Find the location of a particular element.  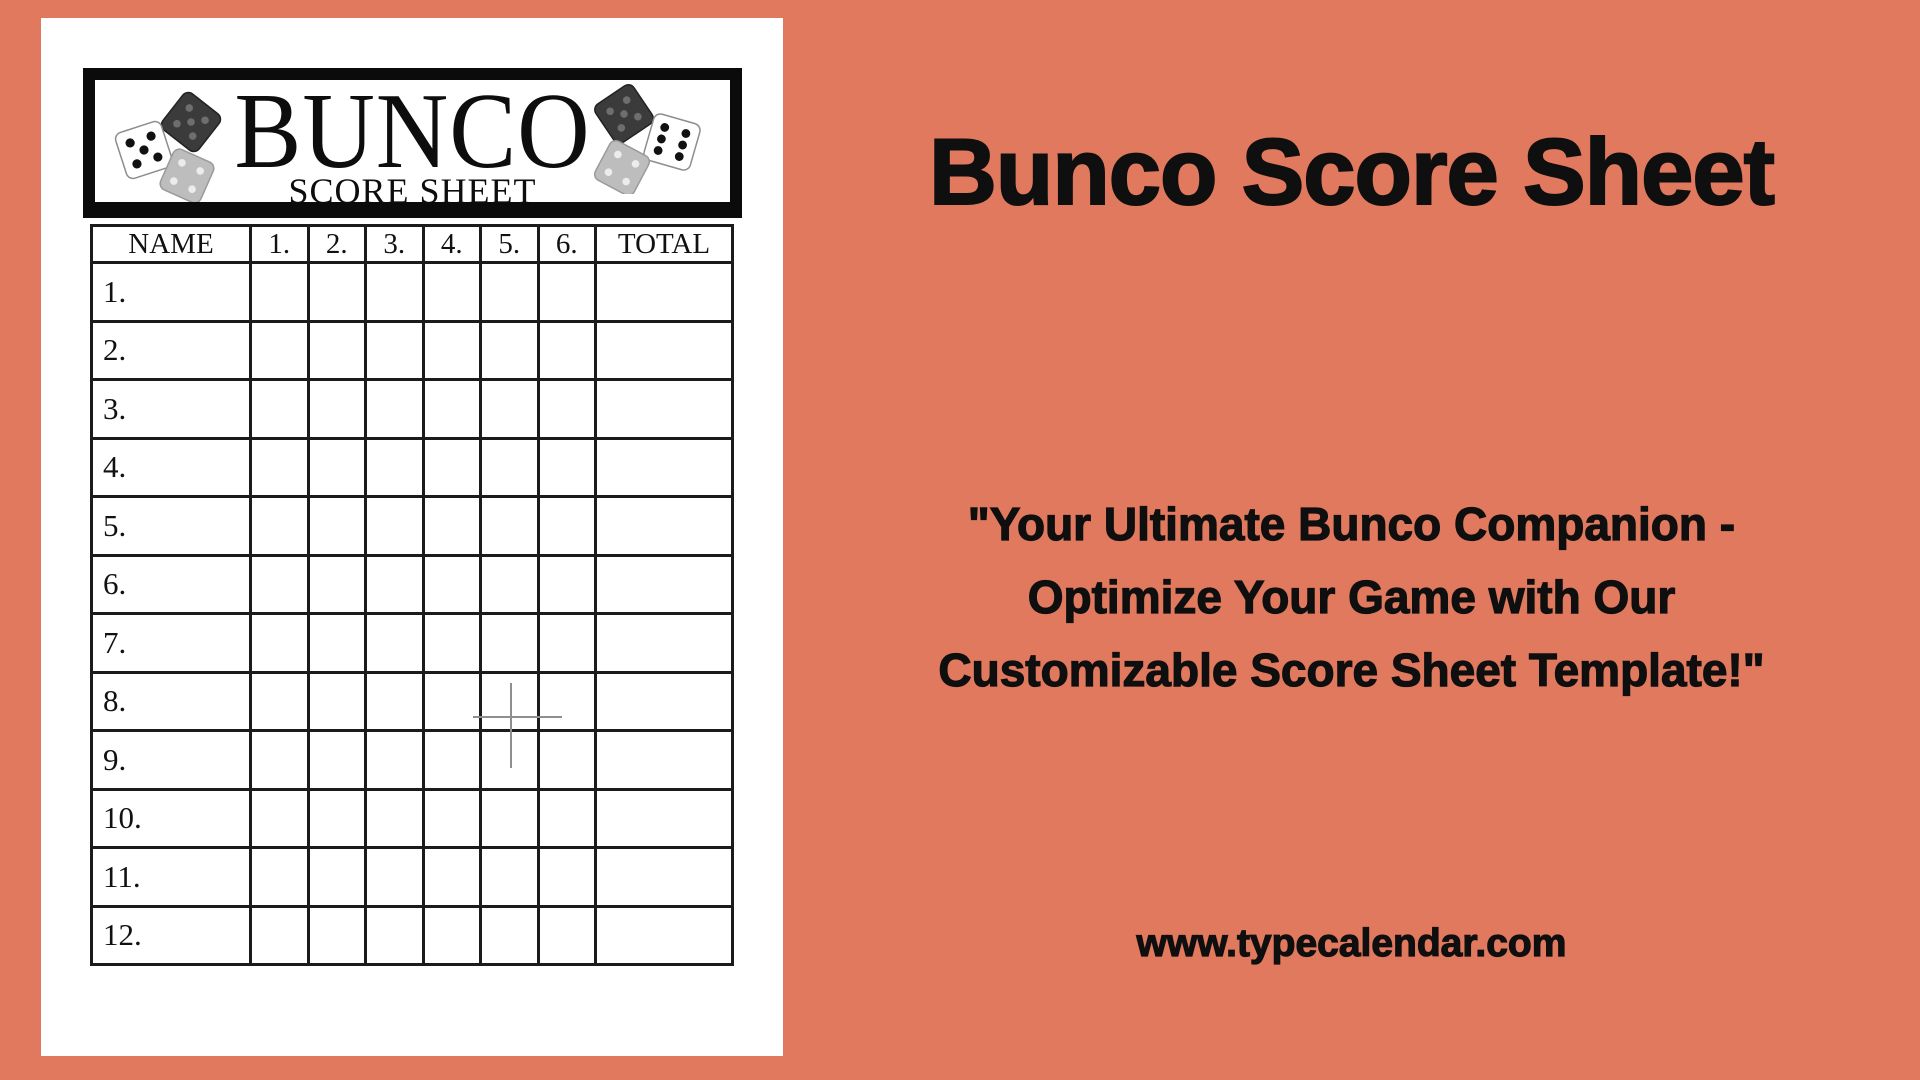

player-name-cell: 12. is located at coordinates (171, 935).